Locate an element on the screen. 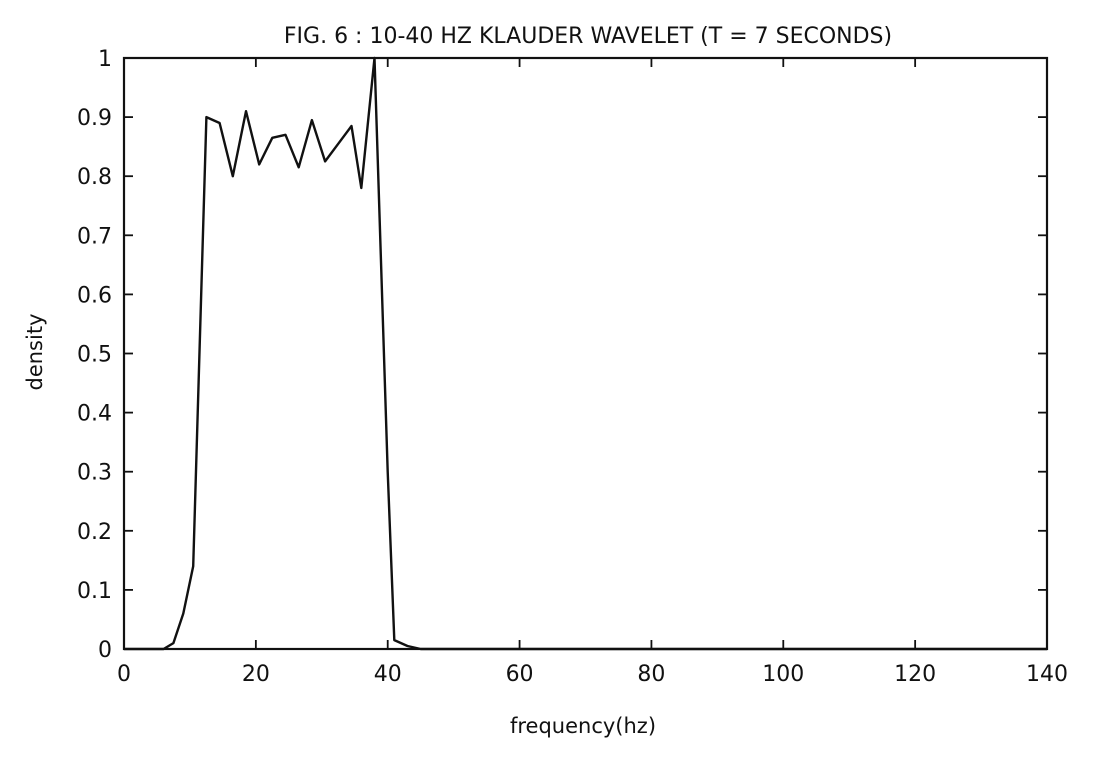  y-tick-label: 1 is located at coordinates (105, 59).